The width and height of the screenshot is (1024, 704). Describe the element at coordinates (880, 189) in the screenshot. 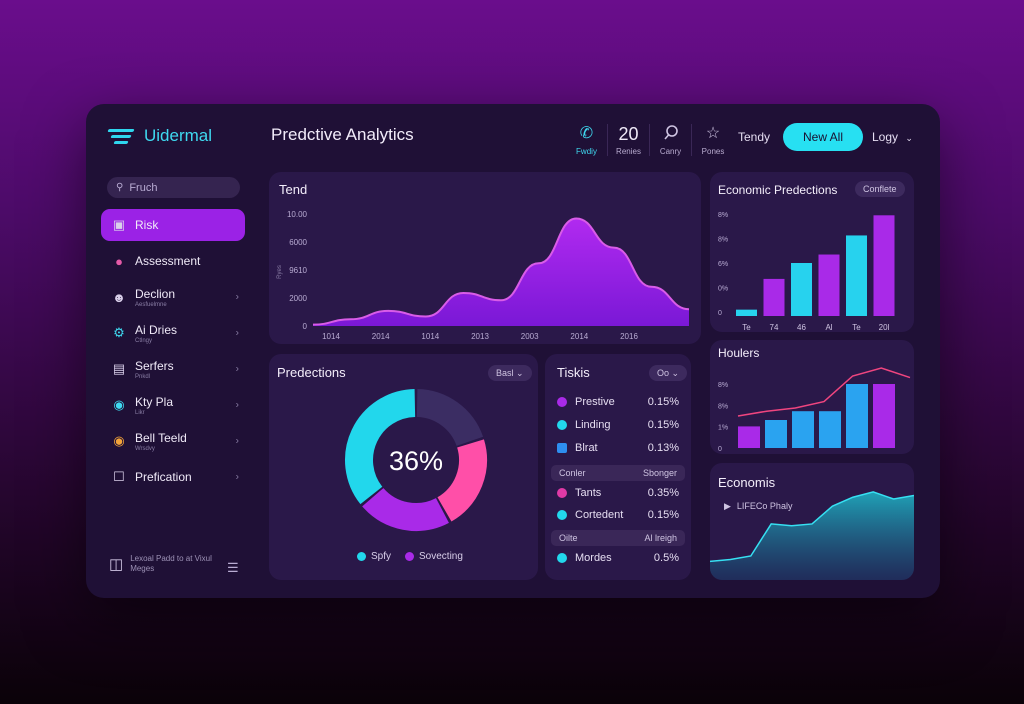

I see `economic-button: Conflete` at that location.